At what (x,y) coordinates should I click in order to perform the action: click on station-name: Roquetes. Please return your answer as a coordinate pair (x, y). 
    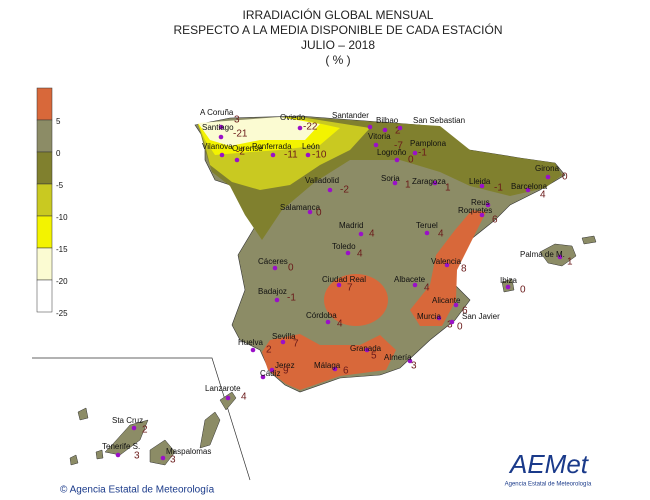
    Looking at the image, I should click on (475, 210).